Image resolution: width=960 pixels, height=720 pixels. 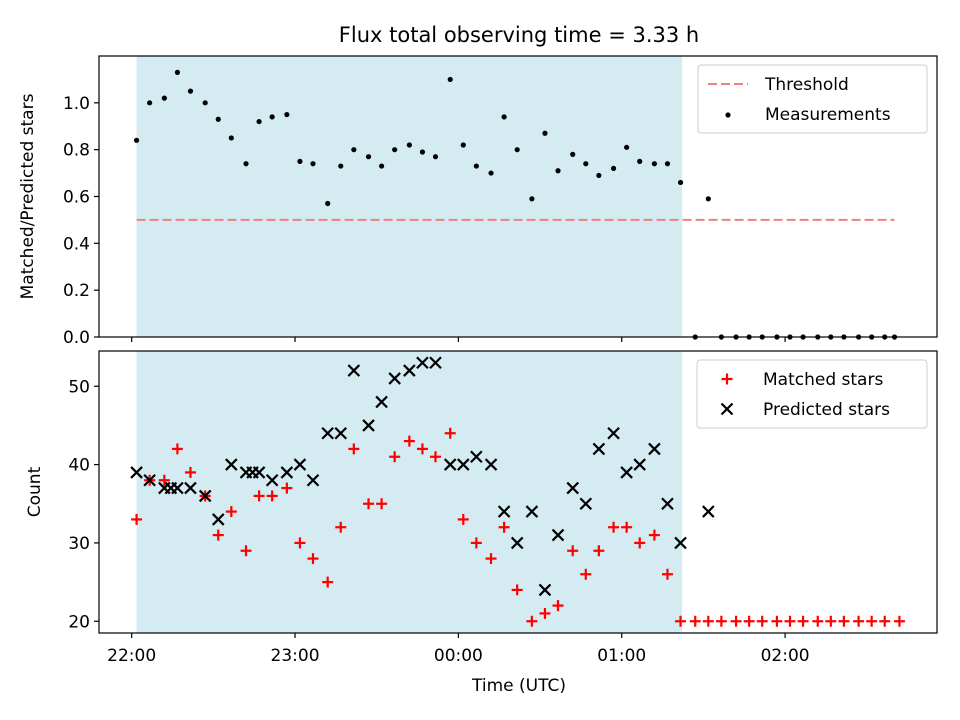 What do you see at coordinates (621, 656) in the screenshot?
I see `x-tick-label: 01:00` at bounding box center [621, 656].